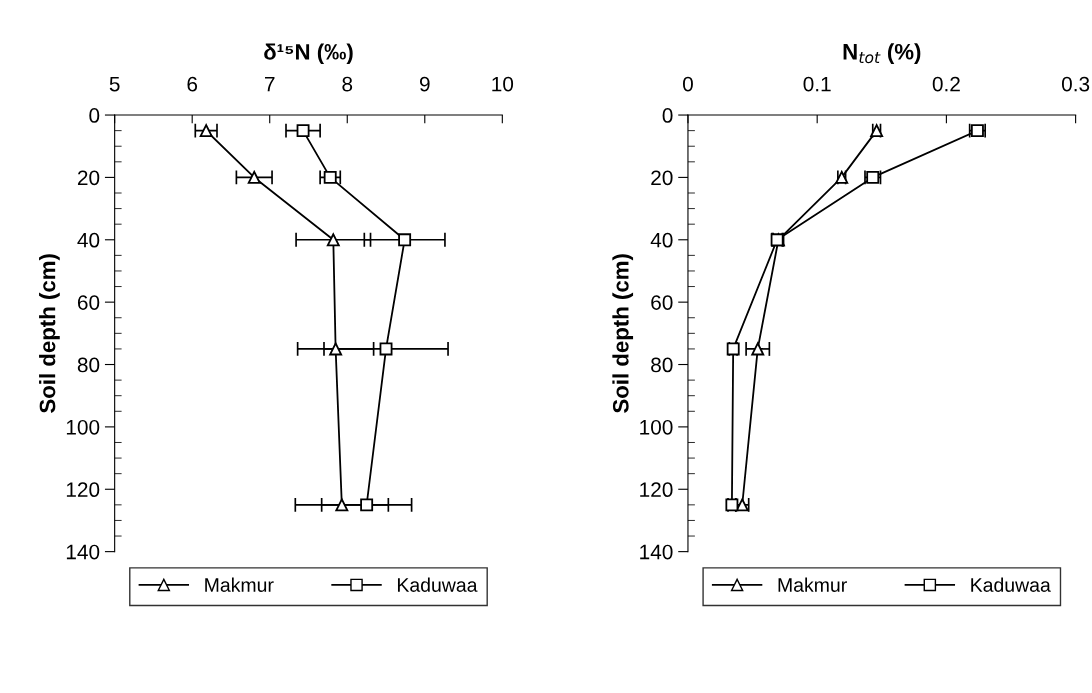 Image resolution: width=1092 pixels, height=693 pixels. Describe the element at coordinates (308, 54) in the screenshot. I see `x-axis-title: δ¹⁵N (‰)` at that location.